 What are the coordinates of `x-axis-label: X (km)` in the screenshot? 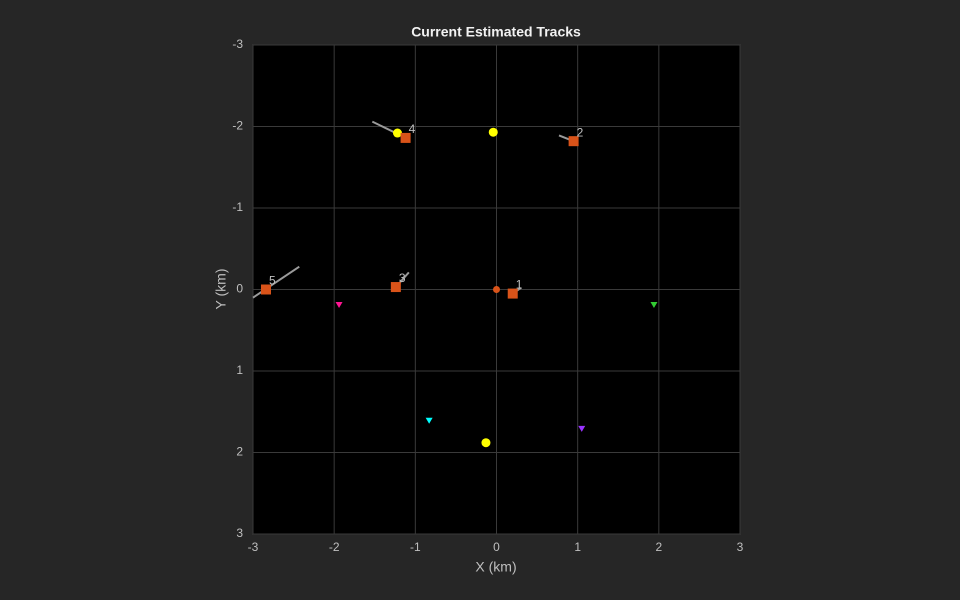 It's located at (495, 567).